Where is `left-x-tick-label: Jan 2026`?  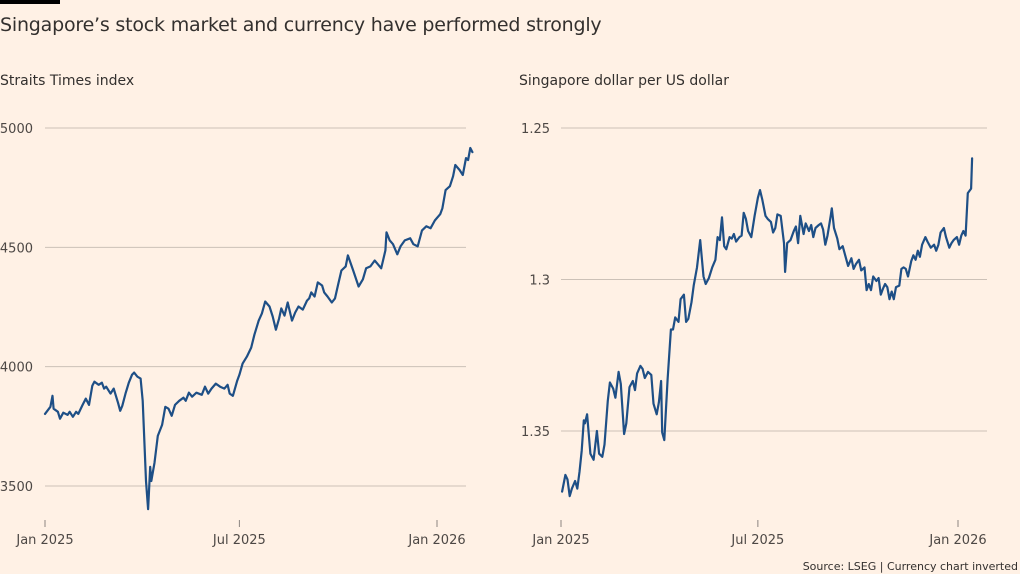
left-x-tick-label: Jan 2026 is located at coordinates (436, 540).